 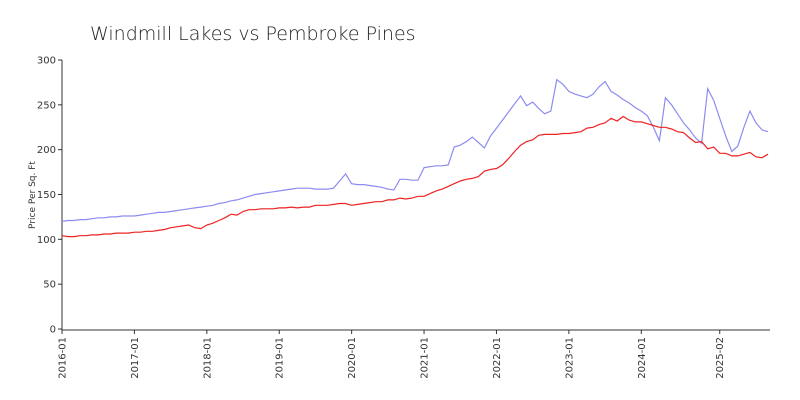 What do you see at coordinates (53, 330) in the screenshot?
I see `y-tick-label: 0` at bounding box center [53, 330].